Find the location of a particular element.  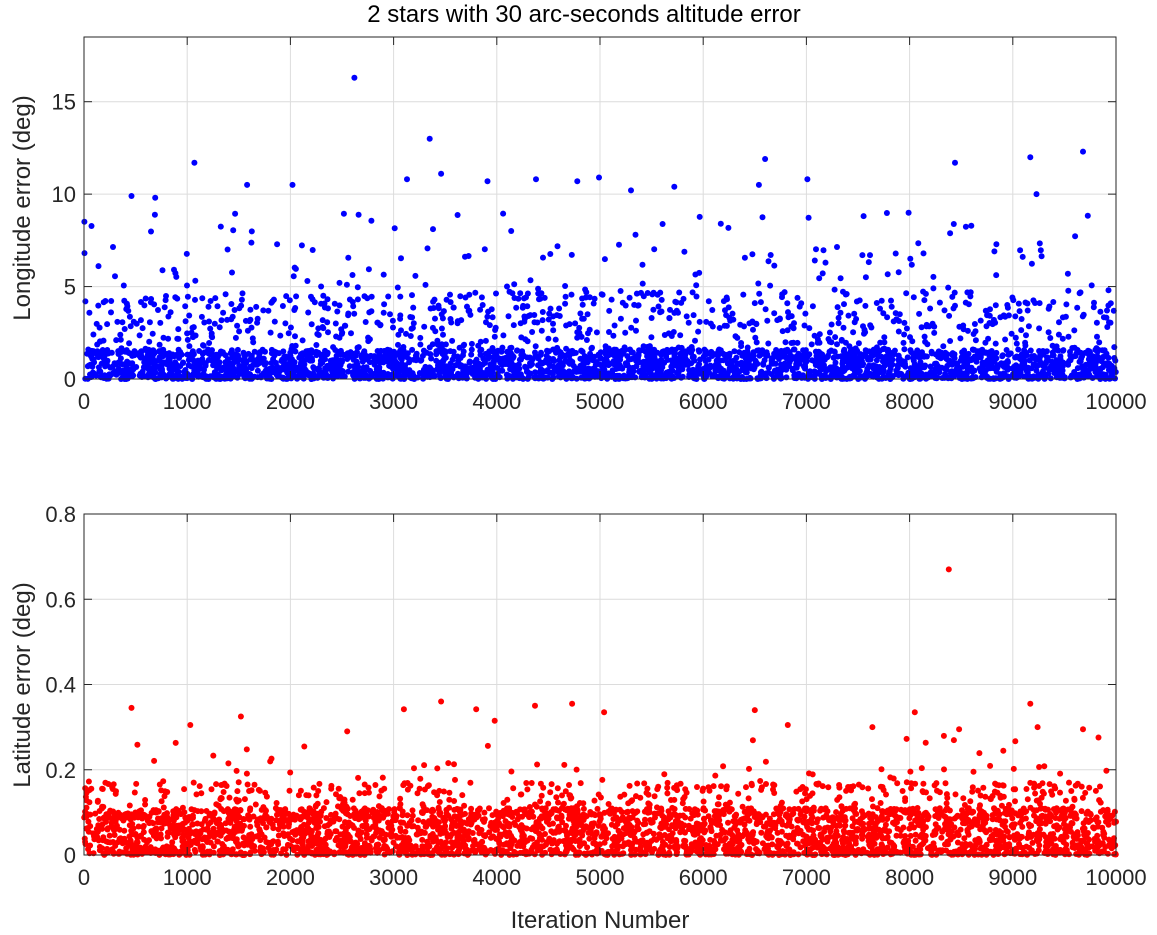

x-tick-label: 2000 is located at coordinates (290, 401).